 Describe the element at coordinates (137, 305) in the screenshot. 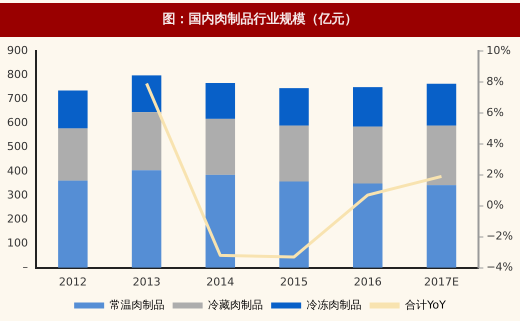

I see `legend-label: 常温肉制品` at that location.